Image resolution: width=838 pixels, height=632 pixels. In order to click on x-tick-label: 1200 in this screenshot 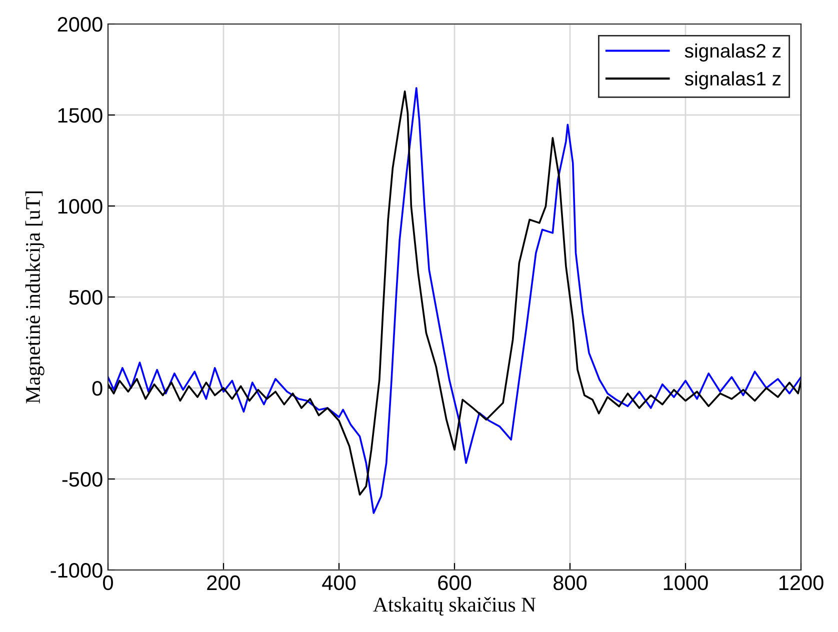, I will do `click(801, 582)`.